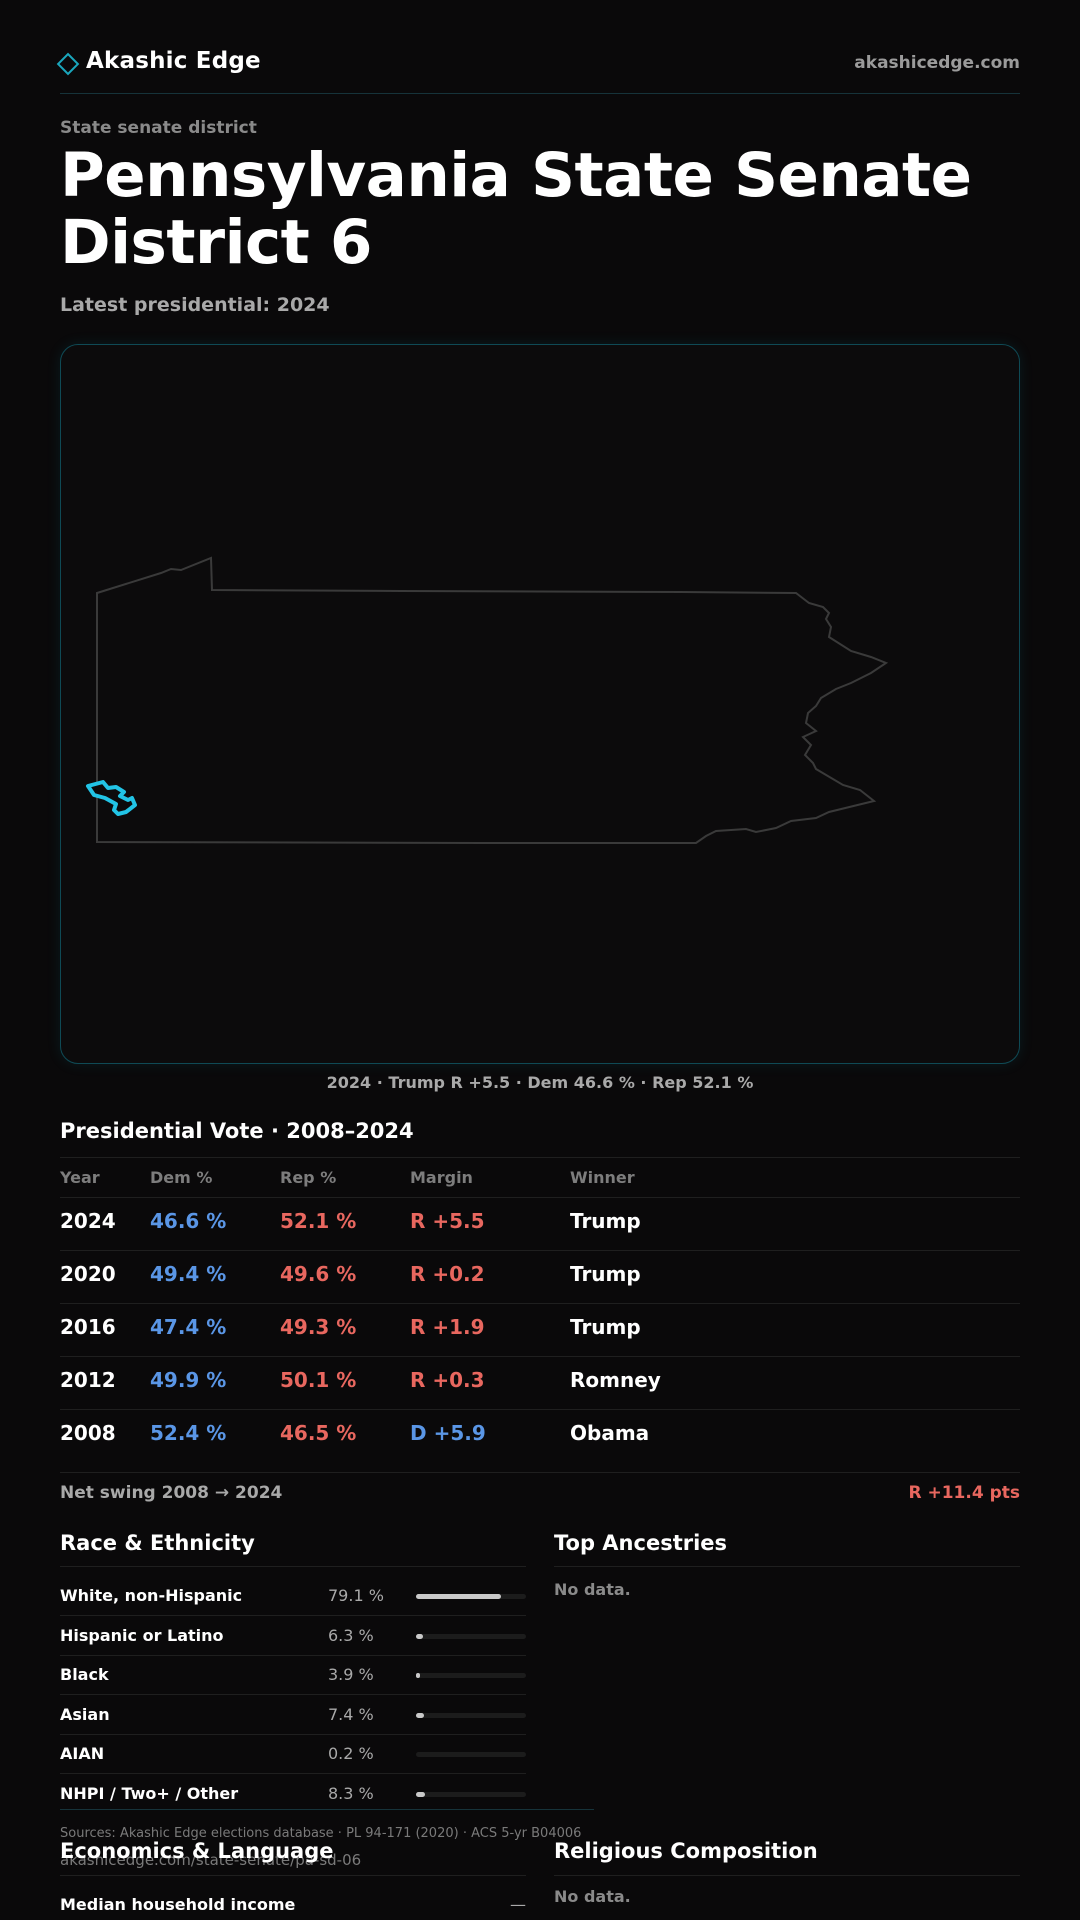 Image resolution: width=1080 pixels, height=1920 pixels. I want to click on race-row-label: Asian, so click(85, 1714).